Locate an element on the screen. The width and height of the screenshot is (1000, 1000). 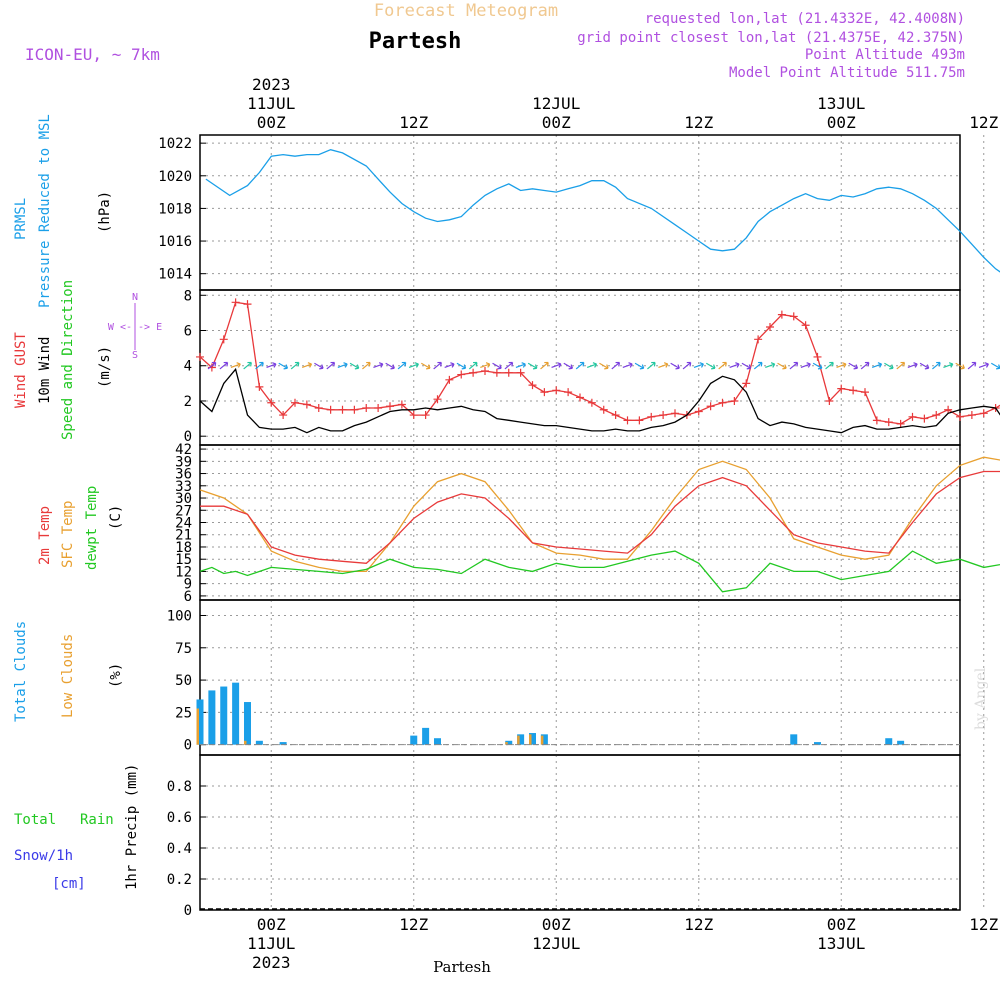
temp-ytick-label: 21 is located at coordinates (183, 536).